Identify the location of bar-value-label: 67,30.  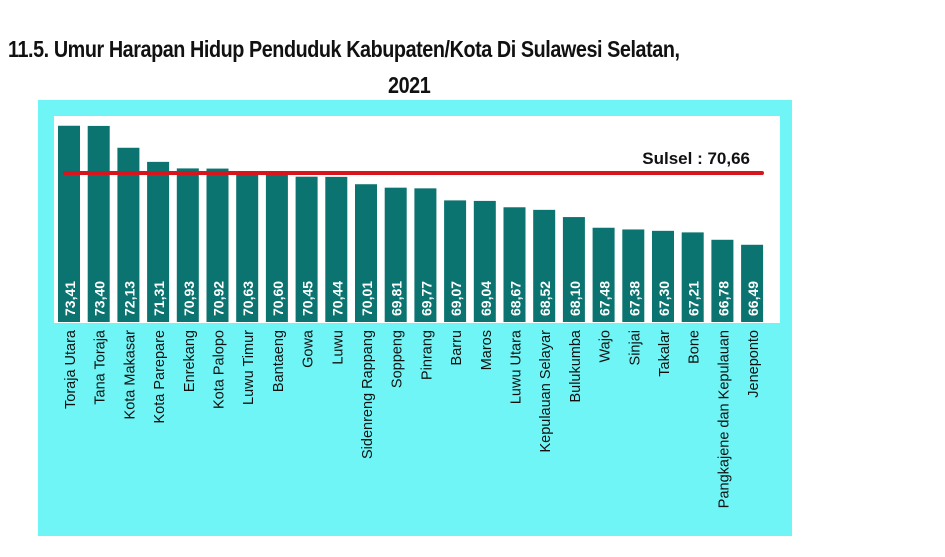
(664, 298).